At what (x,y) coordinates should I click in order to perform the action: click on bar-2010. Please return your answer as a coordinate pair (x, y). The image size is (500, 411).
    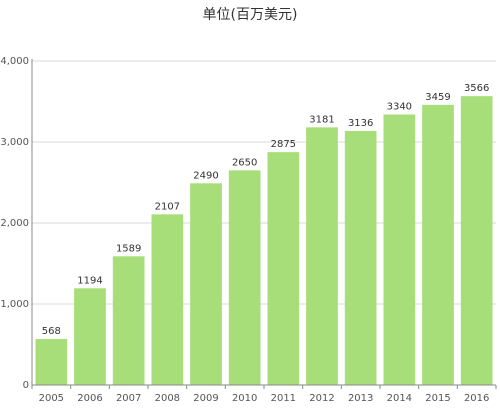
    Looking at the image, I should click on (244, 277).